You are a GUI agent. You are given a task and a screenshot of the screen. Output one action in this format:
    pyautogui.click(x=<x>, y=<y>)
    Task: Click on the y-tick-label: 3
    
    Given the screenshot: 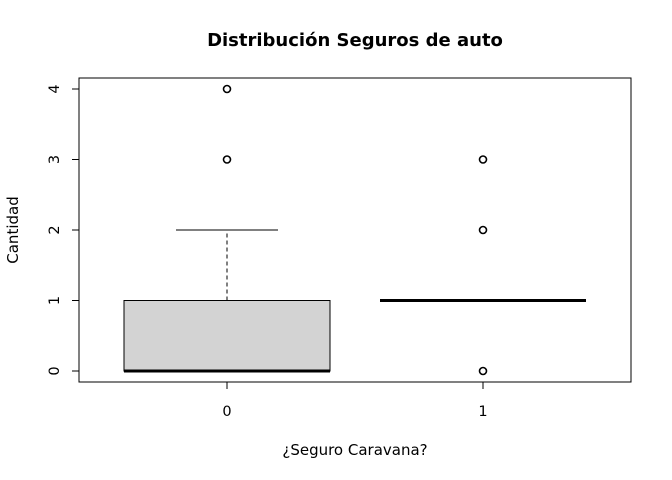 What is the action you would take?
    pyautogui.click(x=55, y=159)
    